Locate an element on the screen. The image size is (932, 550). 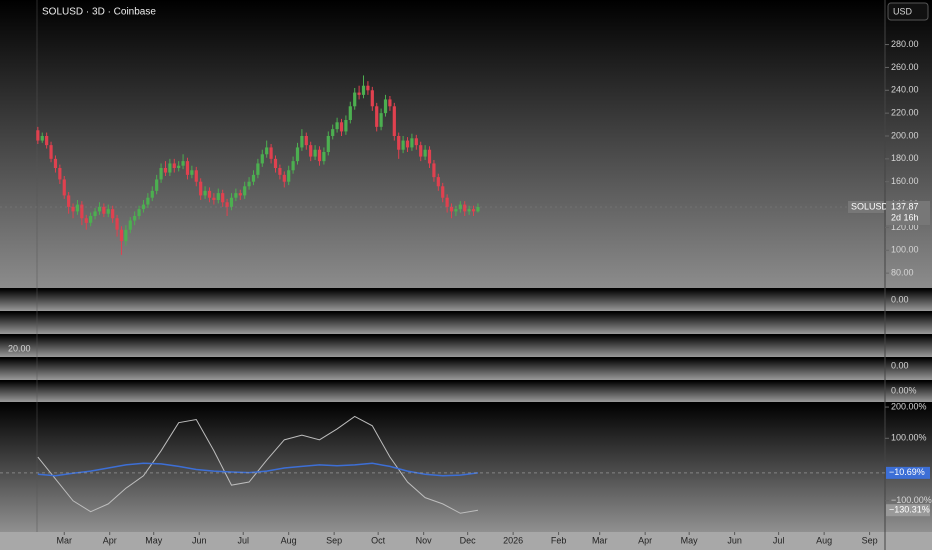
last-value-label: −130.31% is located at coordinates (909, 510).